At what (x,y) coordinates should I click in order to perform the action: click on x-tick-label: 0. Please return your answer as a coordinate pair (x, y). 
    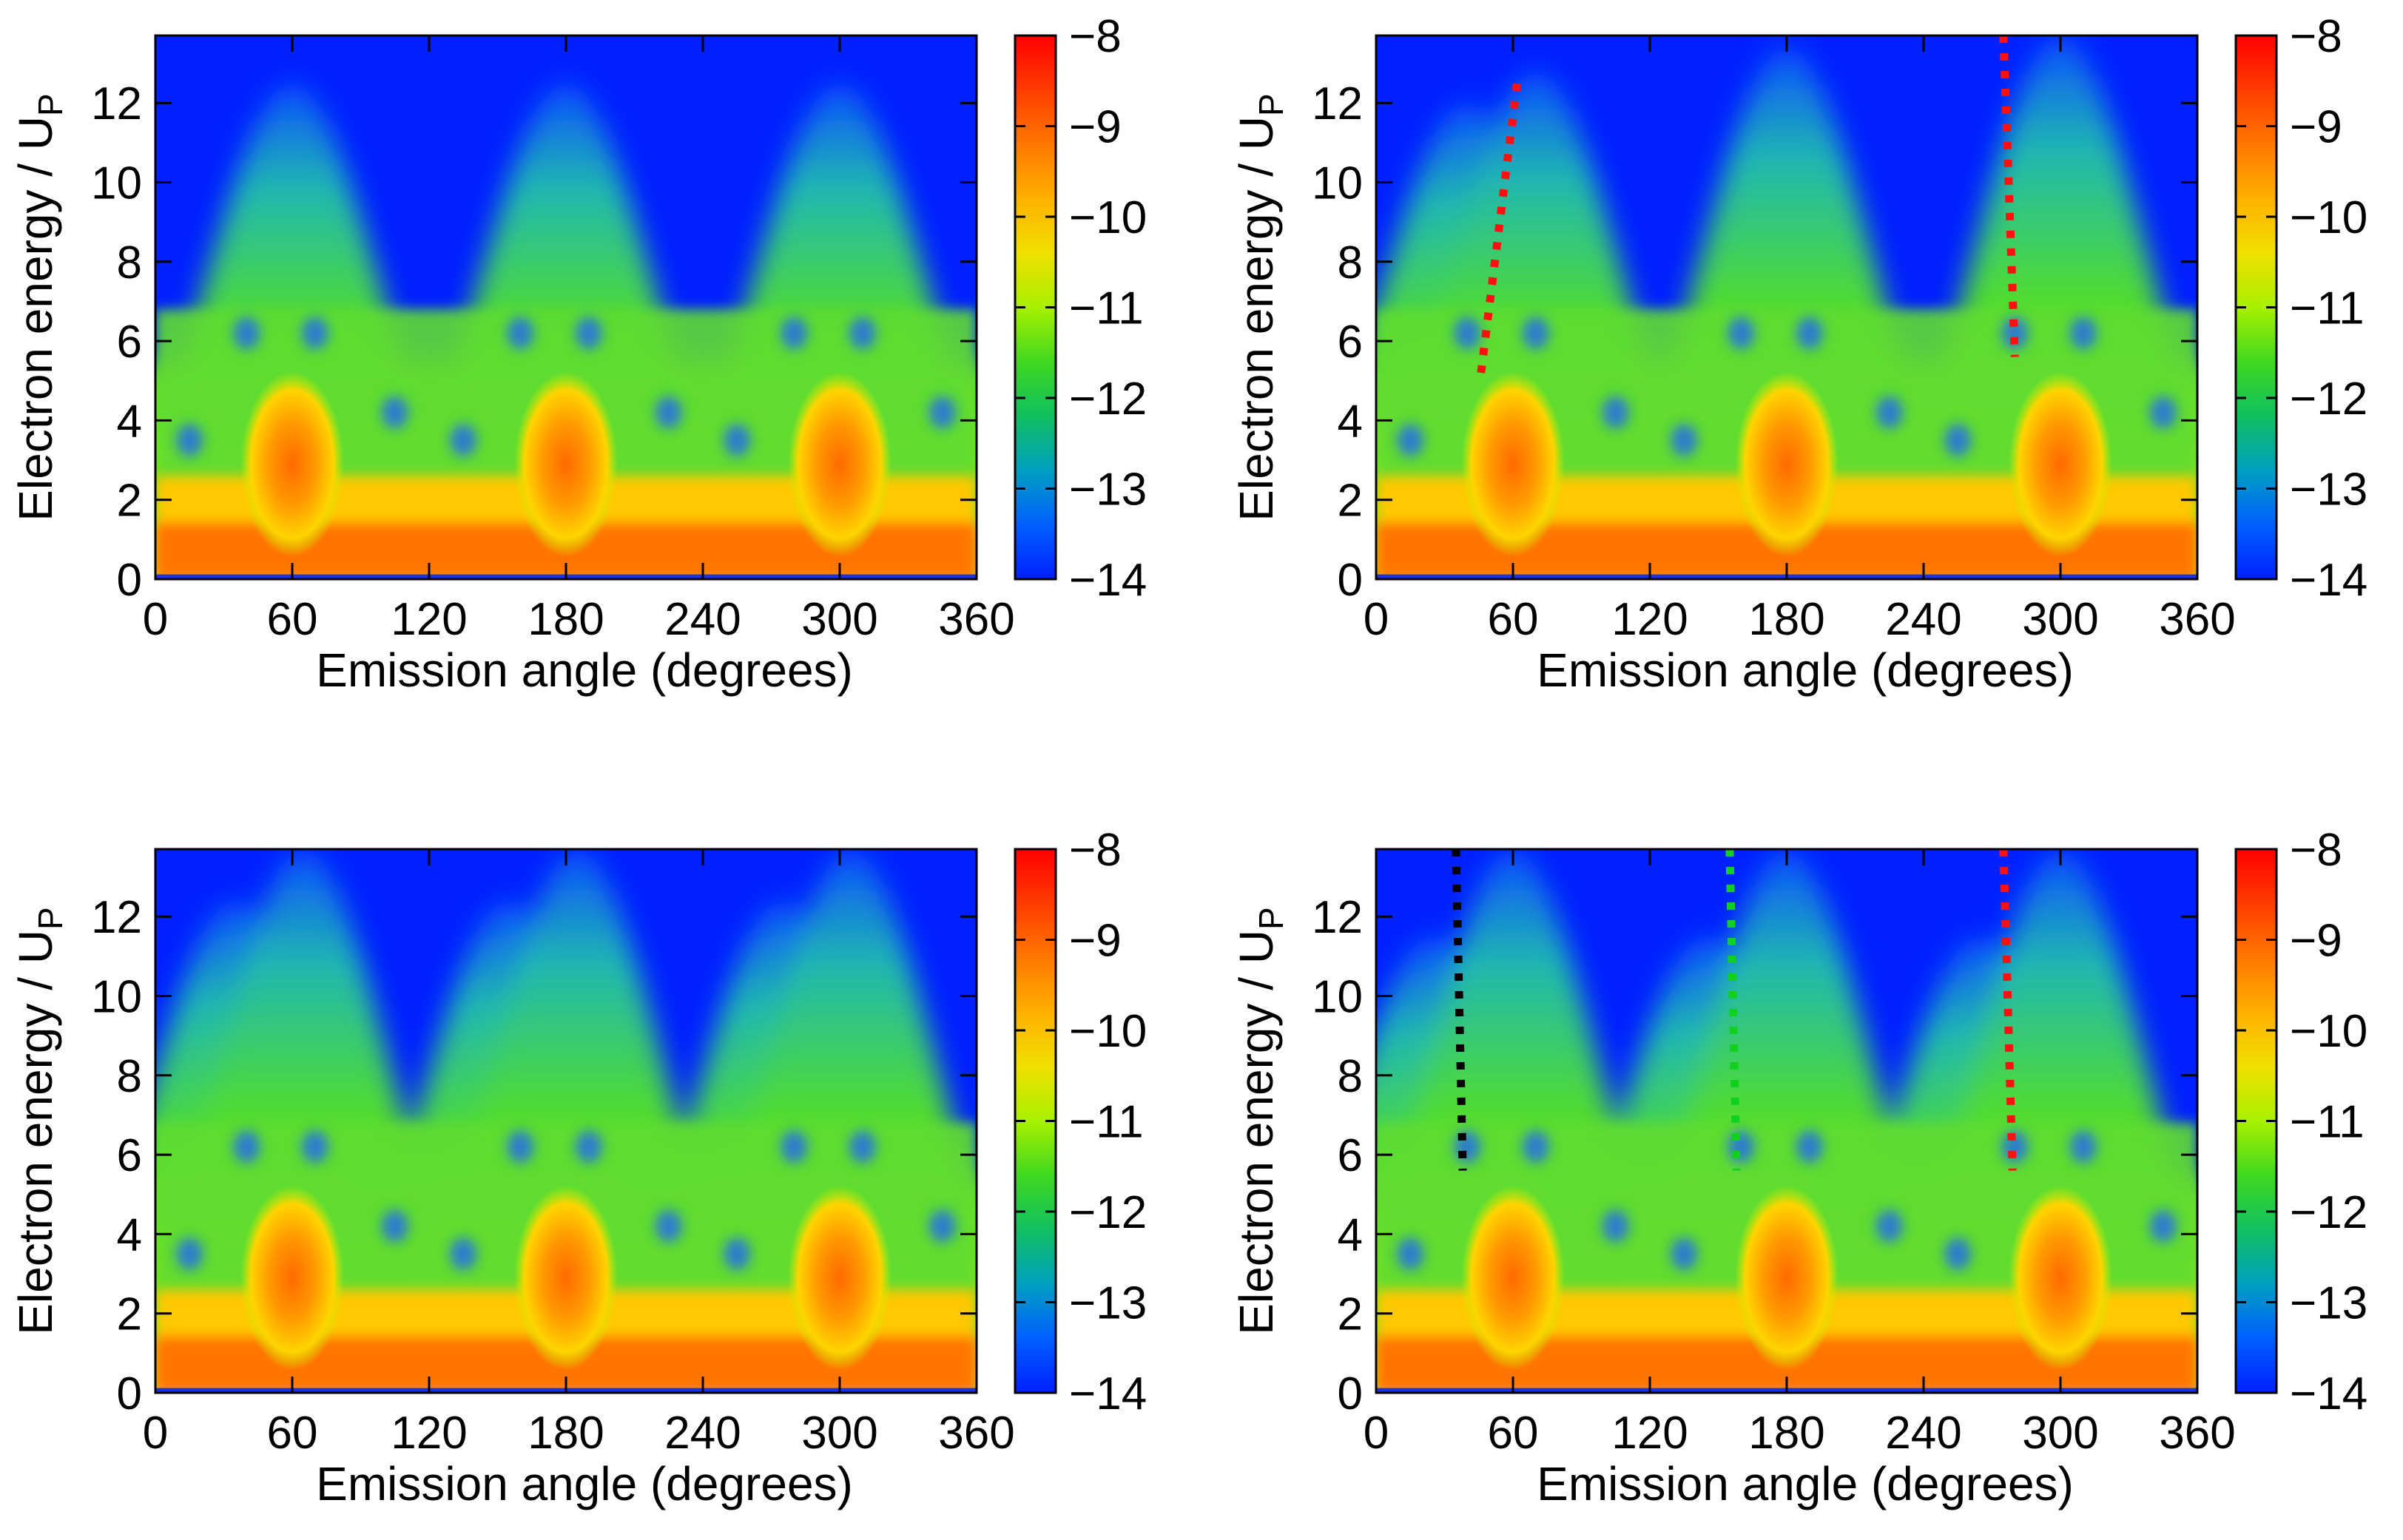
    Looking at the image, I should click on (155, 1433).